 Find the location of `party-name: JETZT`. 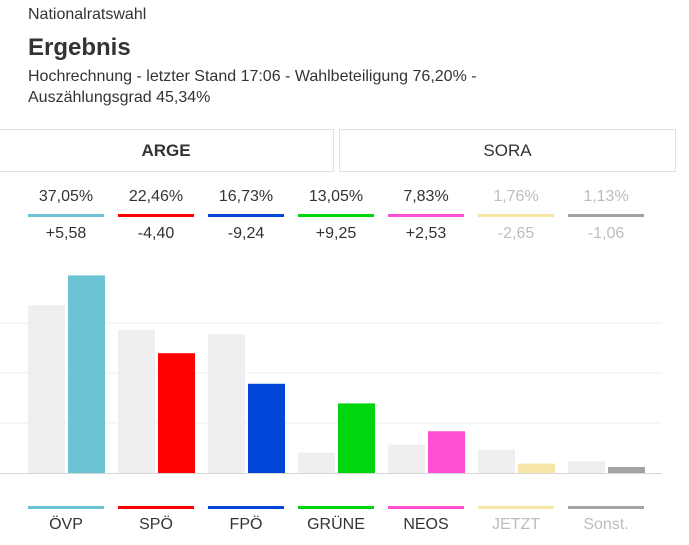

party-name: JETZT is located at coordinates (516, 524).